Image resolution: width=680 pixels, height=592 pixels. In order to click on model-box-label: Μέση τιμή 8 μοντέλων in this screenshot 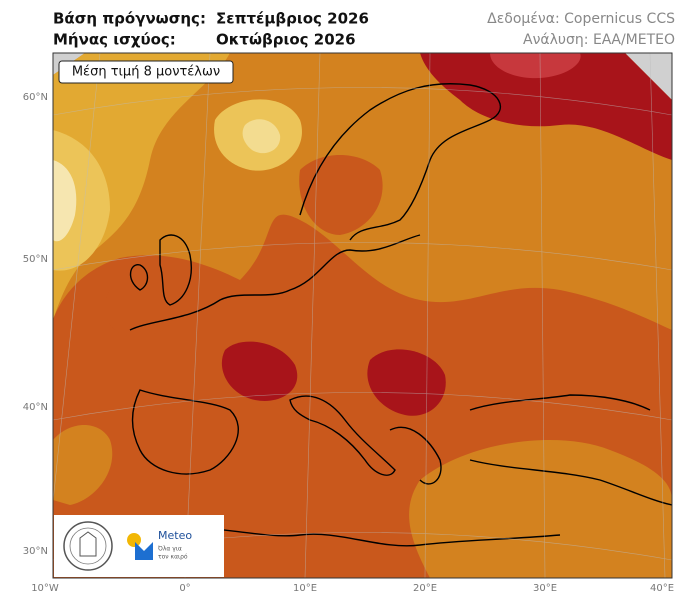, I will do `click(146, 72)`.